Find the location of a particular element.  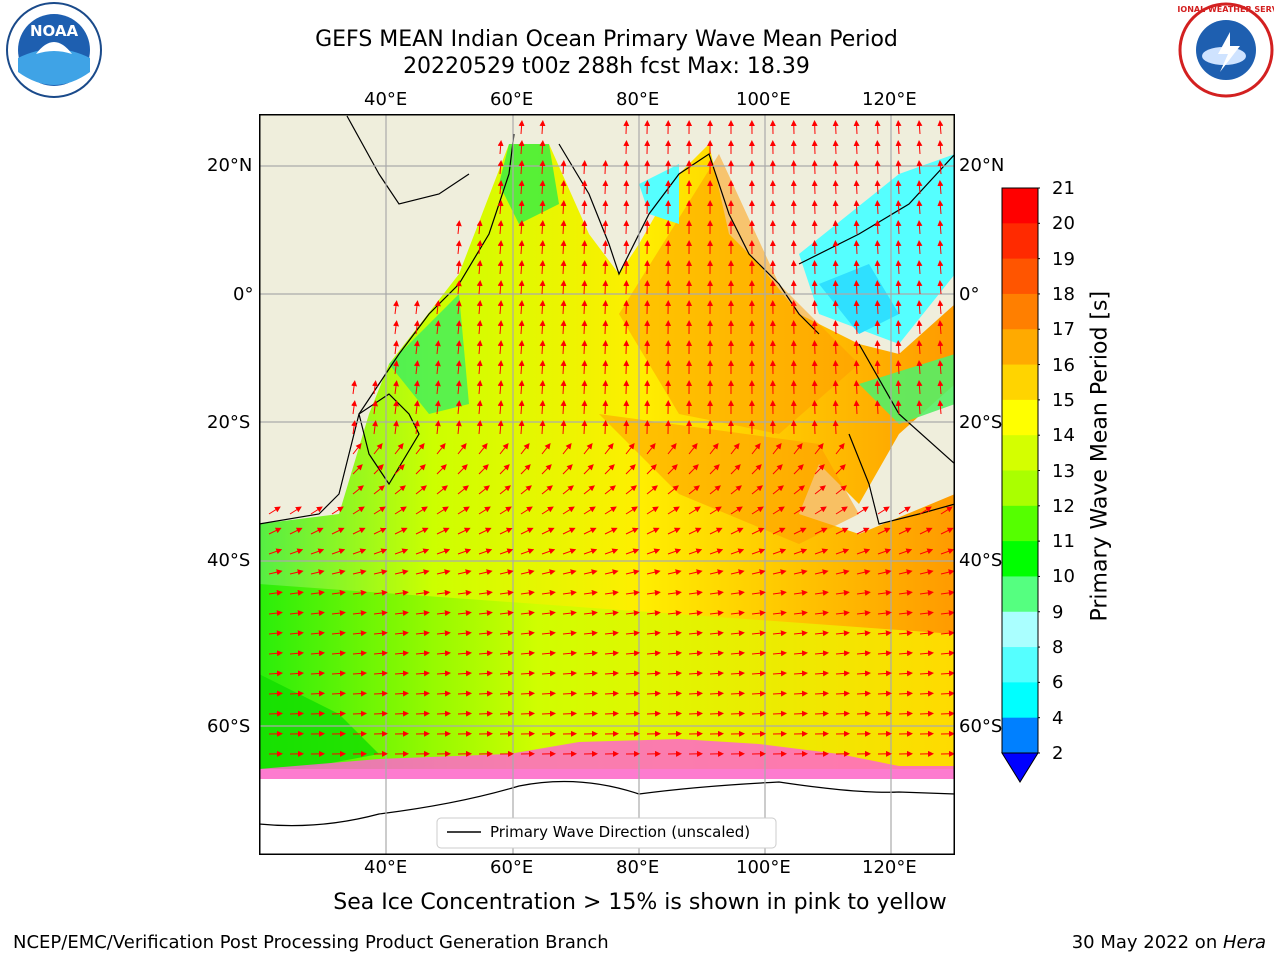

lon-tick-bottom-120: 120°E is located at coordinates (889, 867).